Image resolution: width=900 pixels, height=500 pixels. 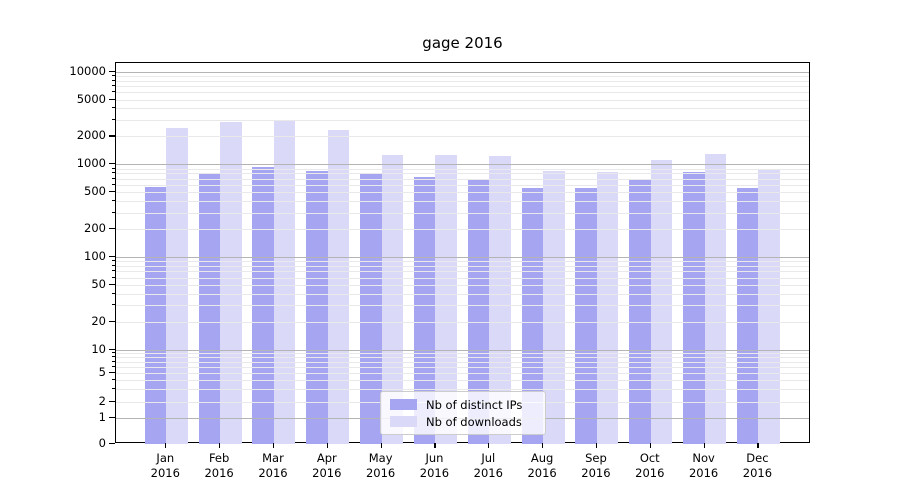 What do you see at coordinates (650, 445) in the screenshot?
I see `x-tick-mark-oct` at bounding box center [650, 445].